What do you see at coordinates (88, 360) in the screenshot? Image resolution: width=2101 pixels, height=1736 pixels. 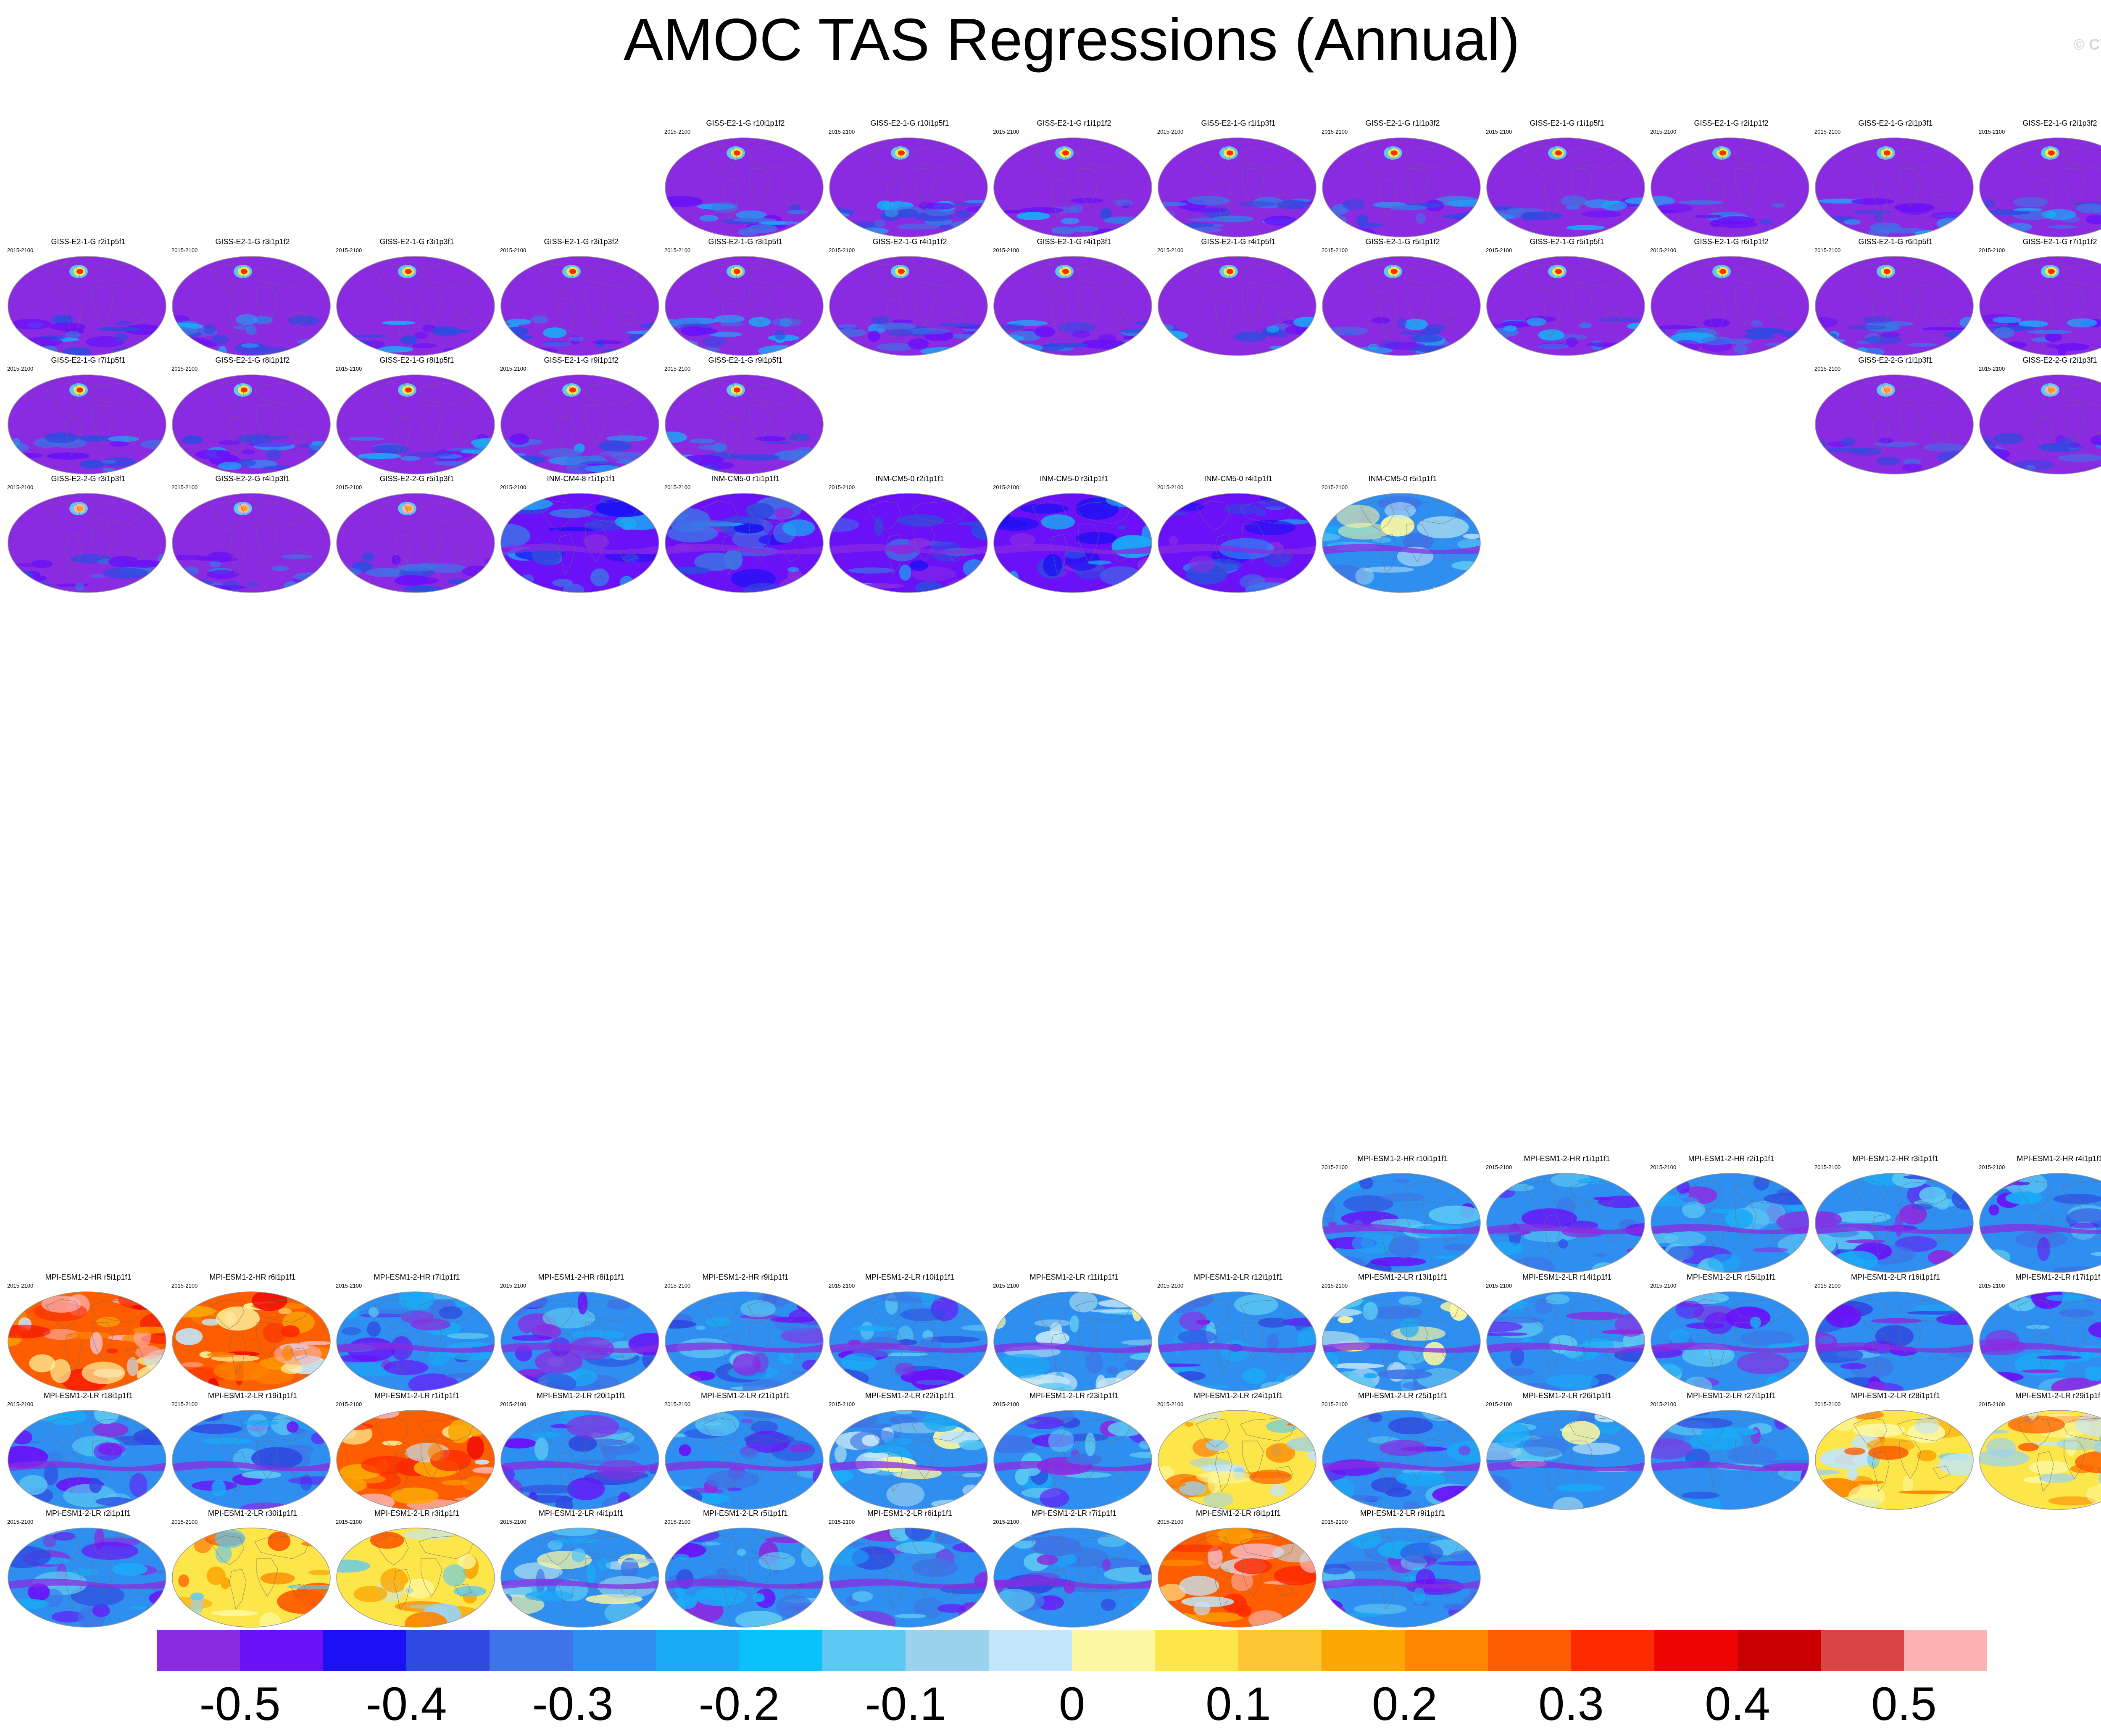 I see `panel-title: GISS-E2-1-G r7i1p5f1` at bounding box center [88, 360].